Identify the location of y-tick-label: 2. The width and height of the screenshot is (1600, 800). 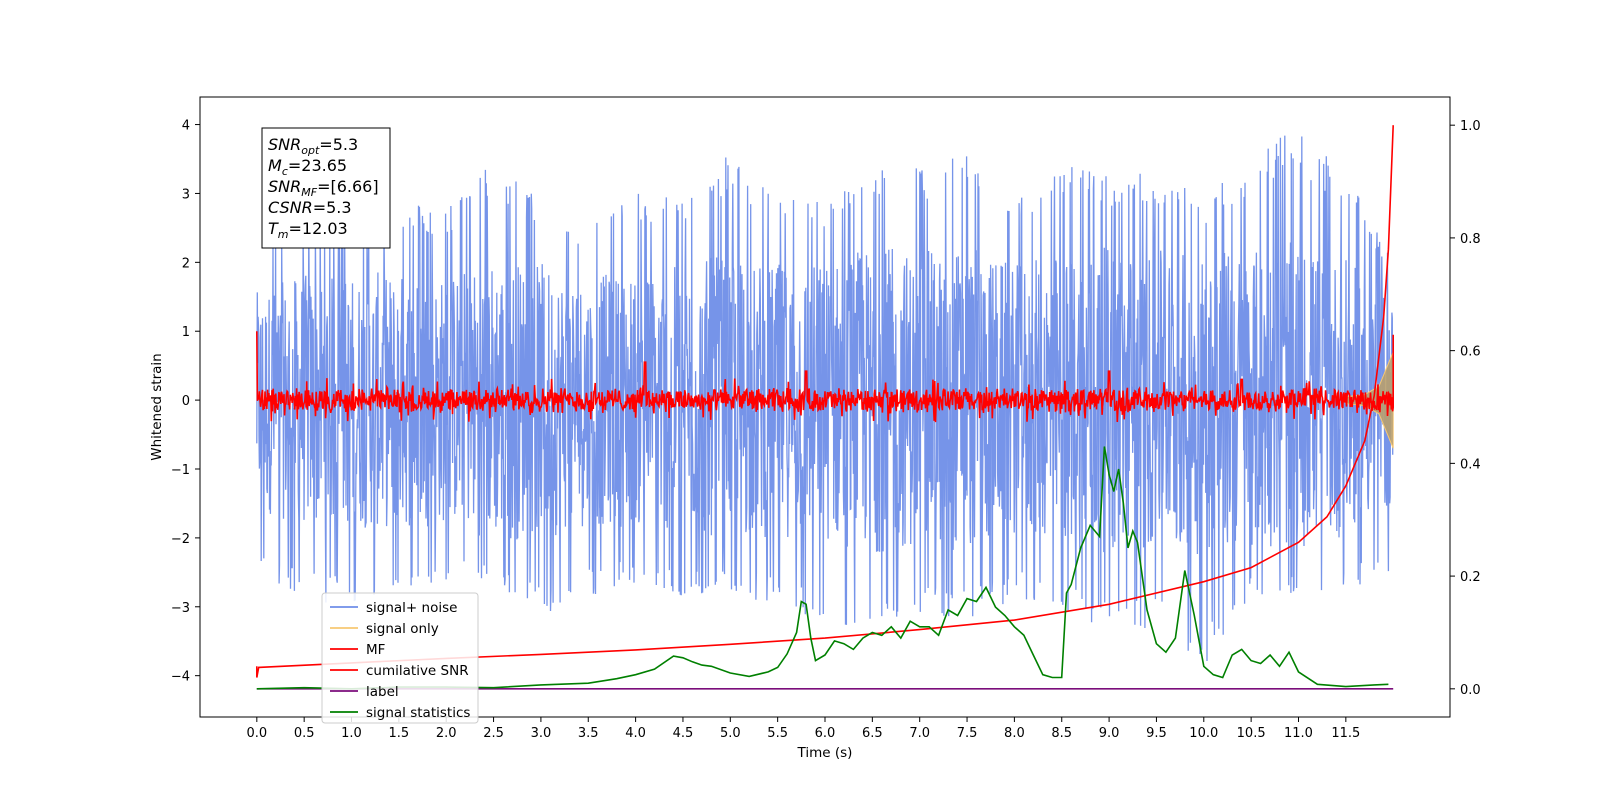
(186, 263).